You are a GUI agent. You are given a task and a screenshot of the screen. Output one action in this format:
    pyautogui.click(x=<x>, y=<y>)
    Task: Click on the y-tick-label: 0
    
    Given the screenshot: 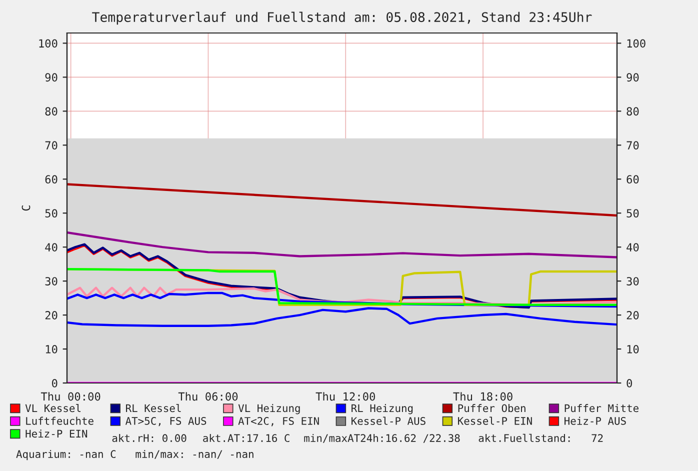 What is the action you would take?
    pyautogui.click(x=55, y=383)
    